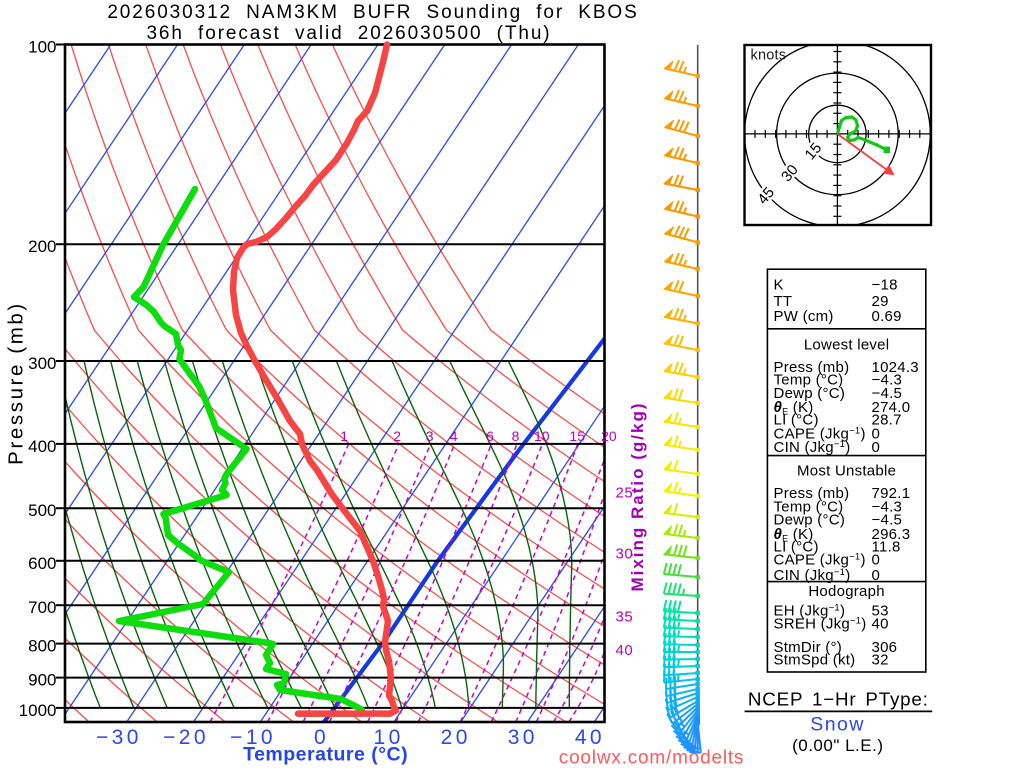 The height and width of the screenshot is (768, 1024). I want to click on svg-text: 29, so click(880, 301).